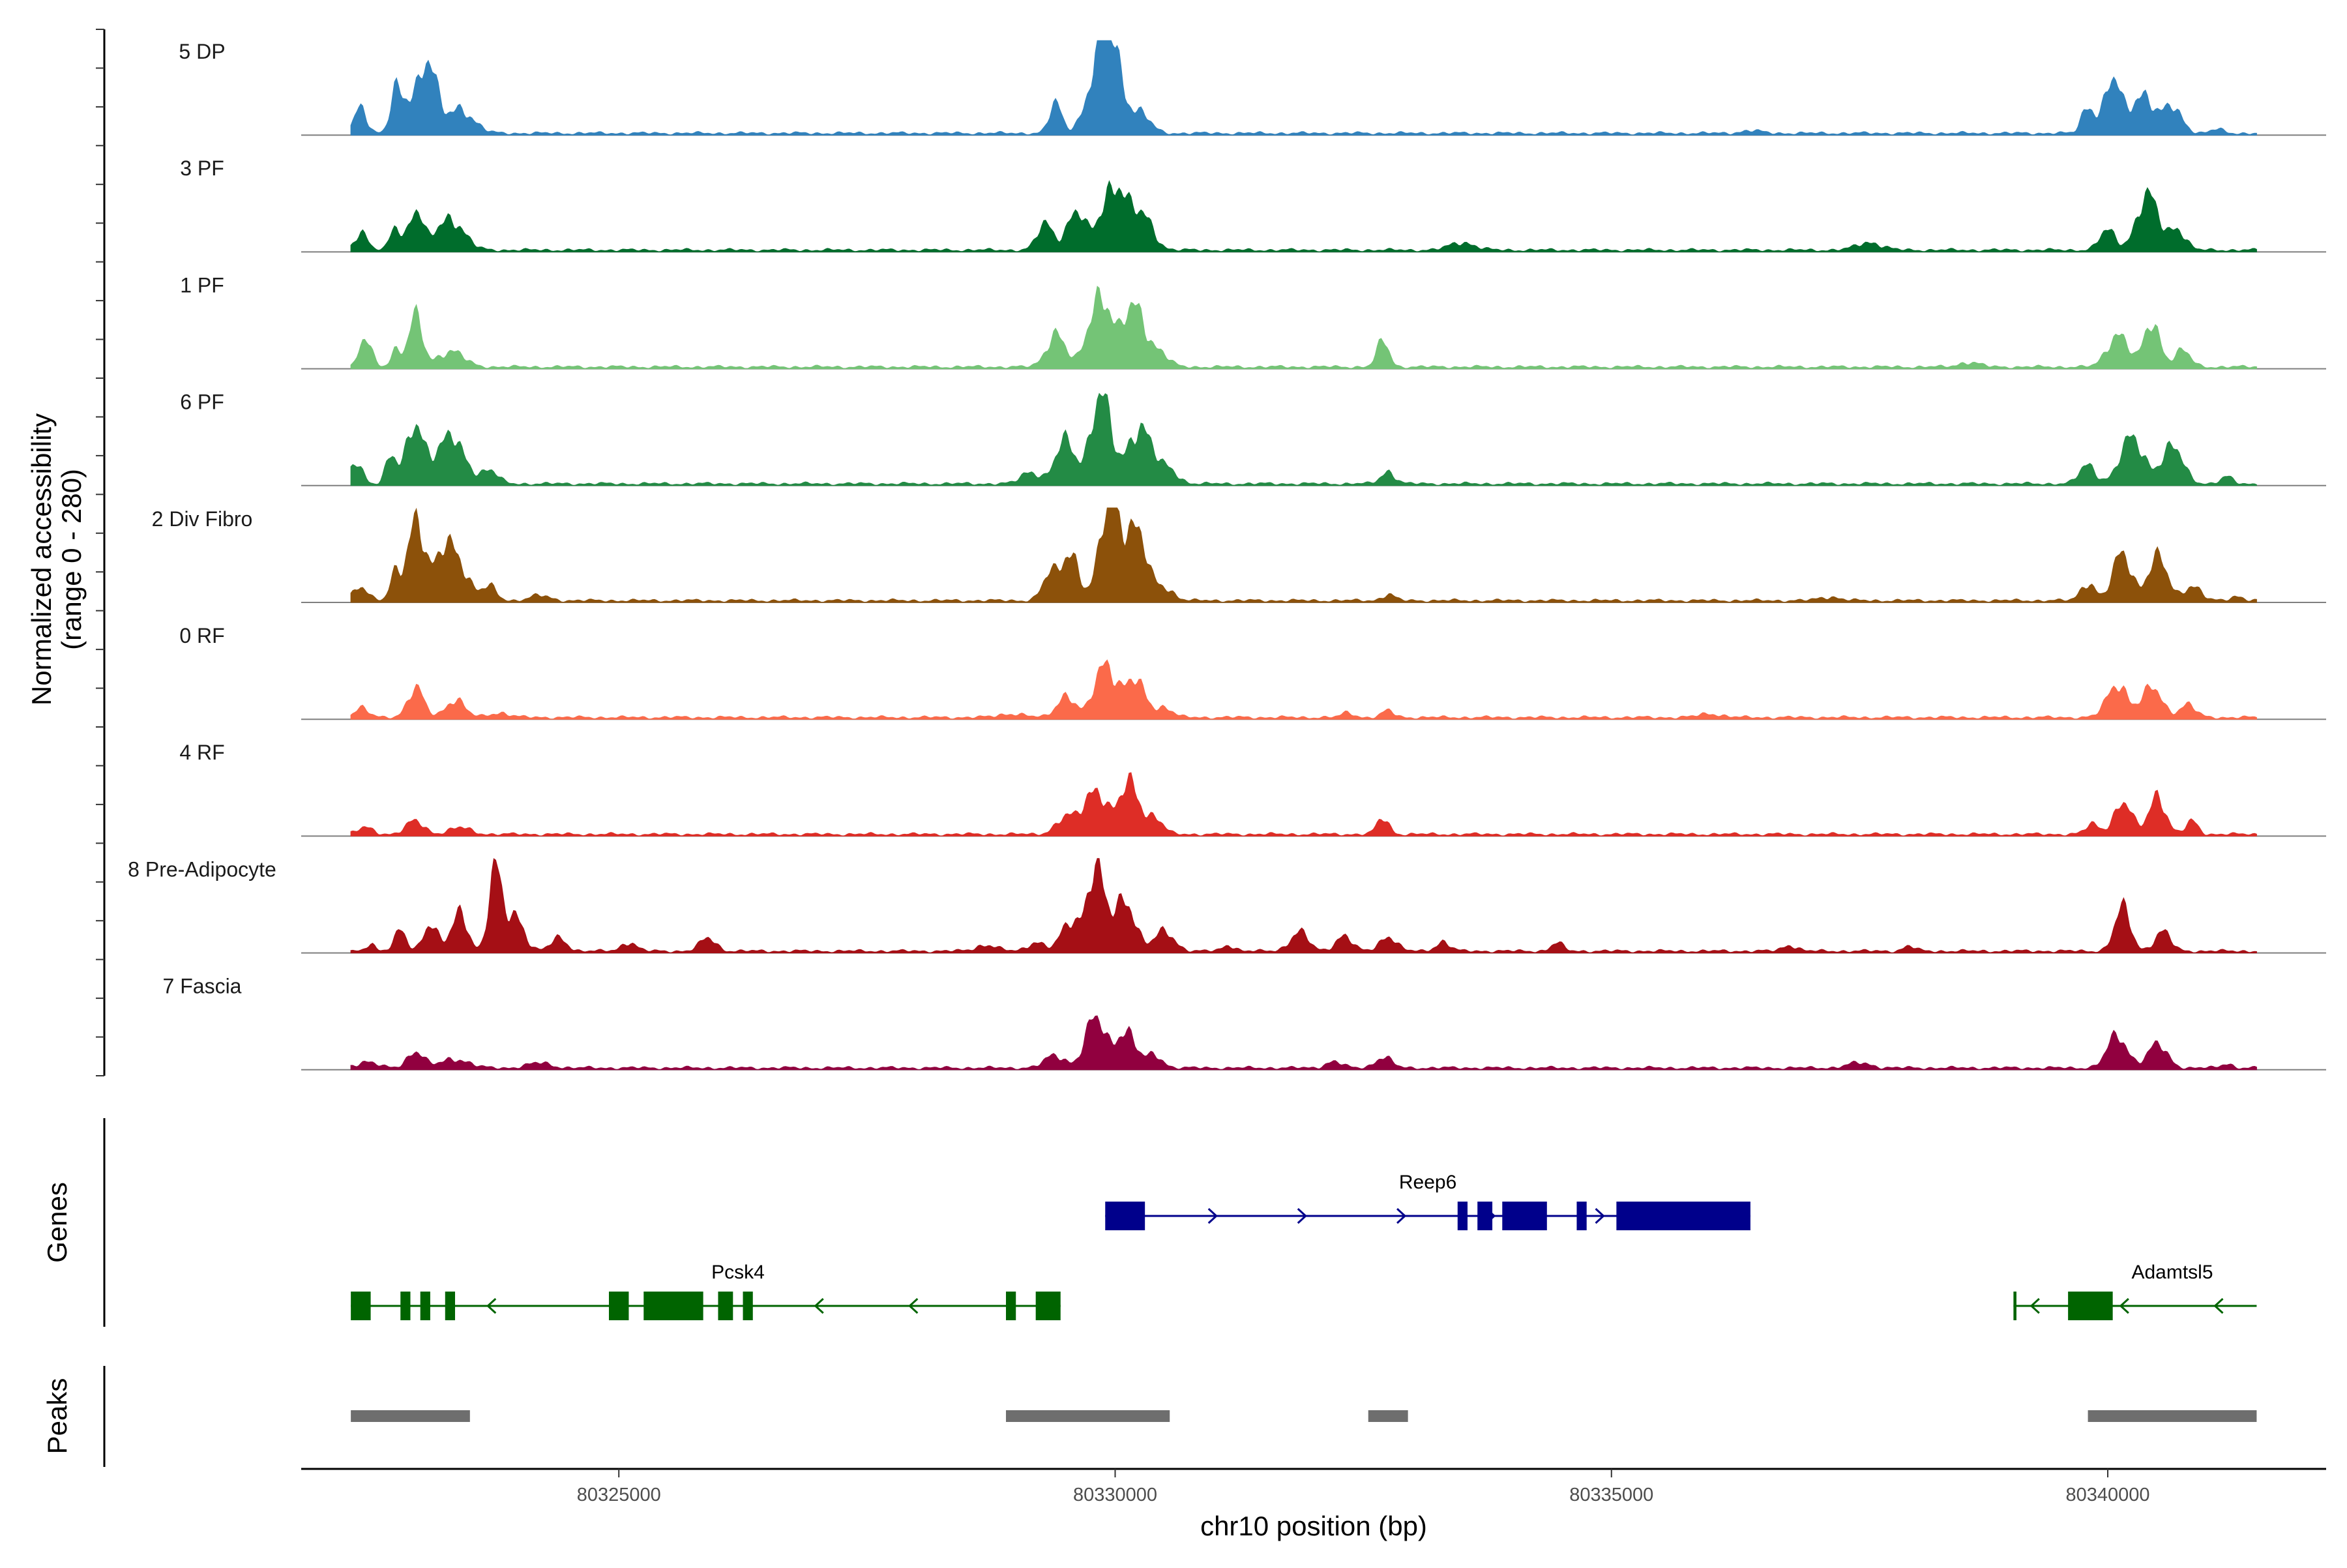  Describe the element at coordinates (201, 753) in the screenshot. I see `track-label: 4 RF` at that location.